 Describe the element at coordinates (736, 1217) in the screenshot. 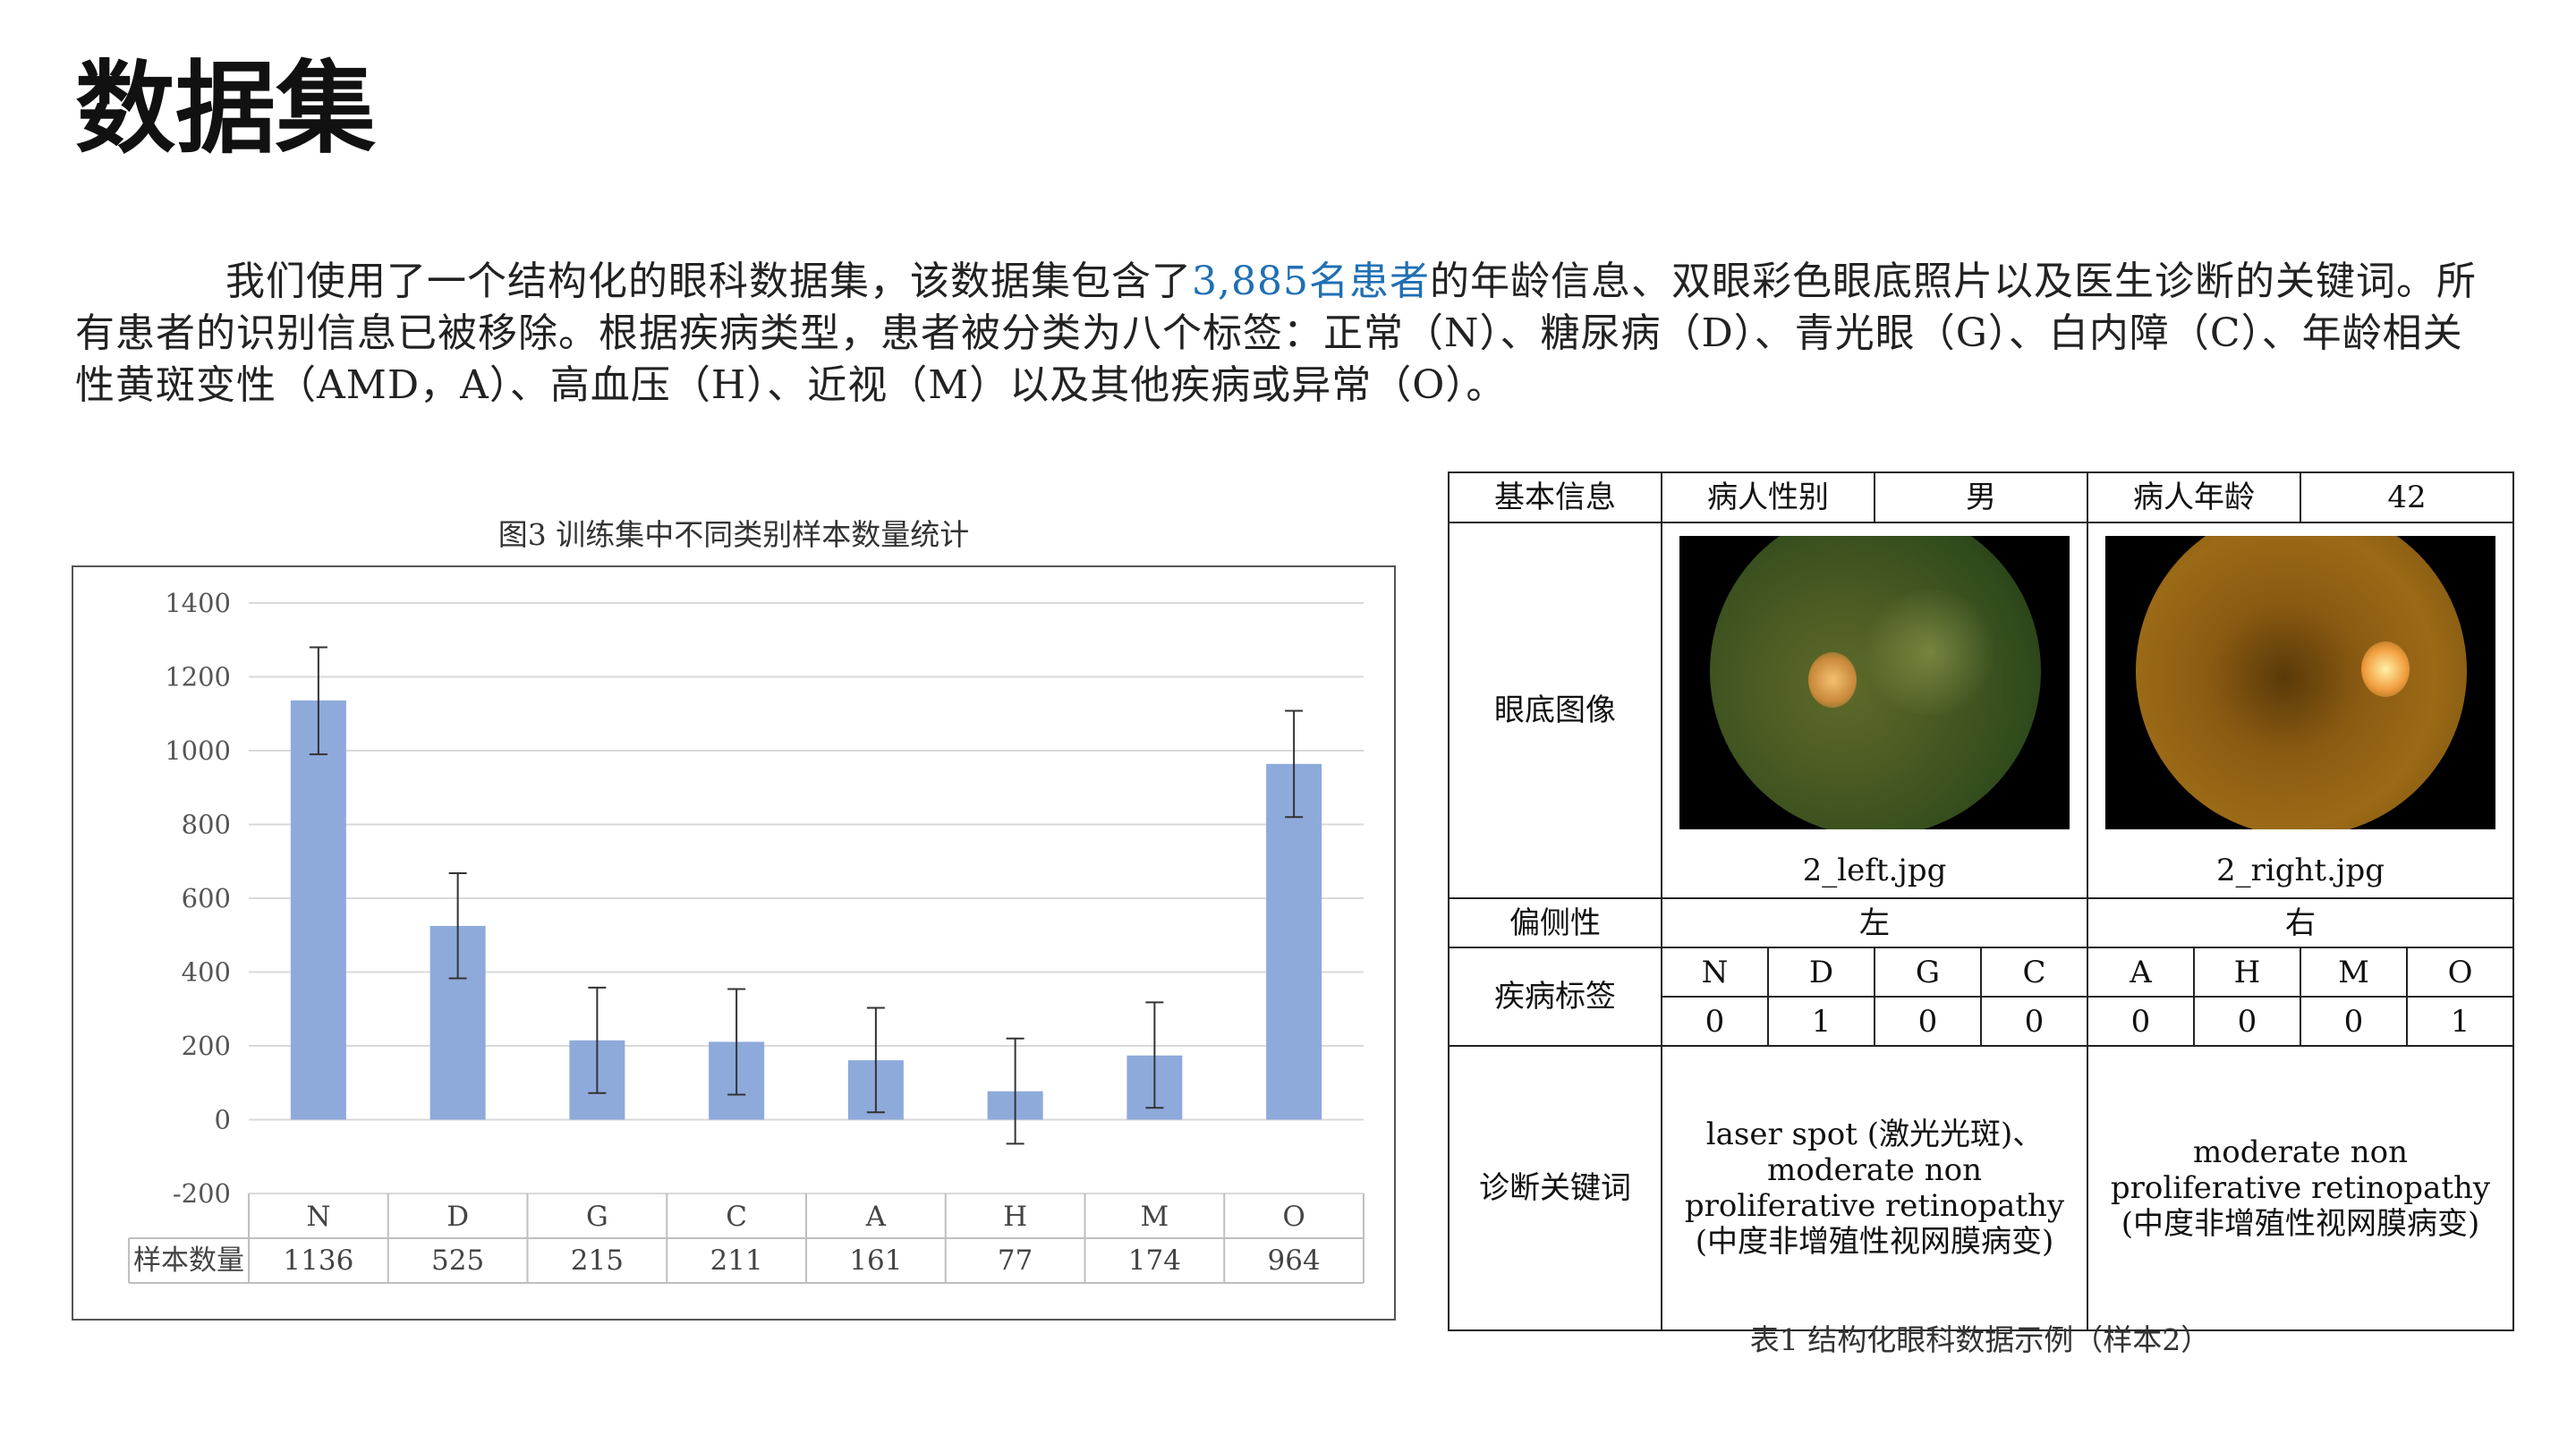

I see `x-category-label: C` at that location.